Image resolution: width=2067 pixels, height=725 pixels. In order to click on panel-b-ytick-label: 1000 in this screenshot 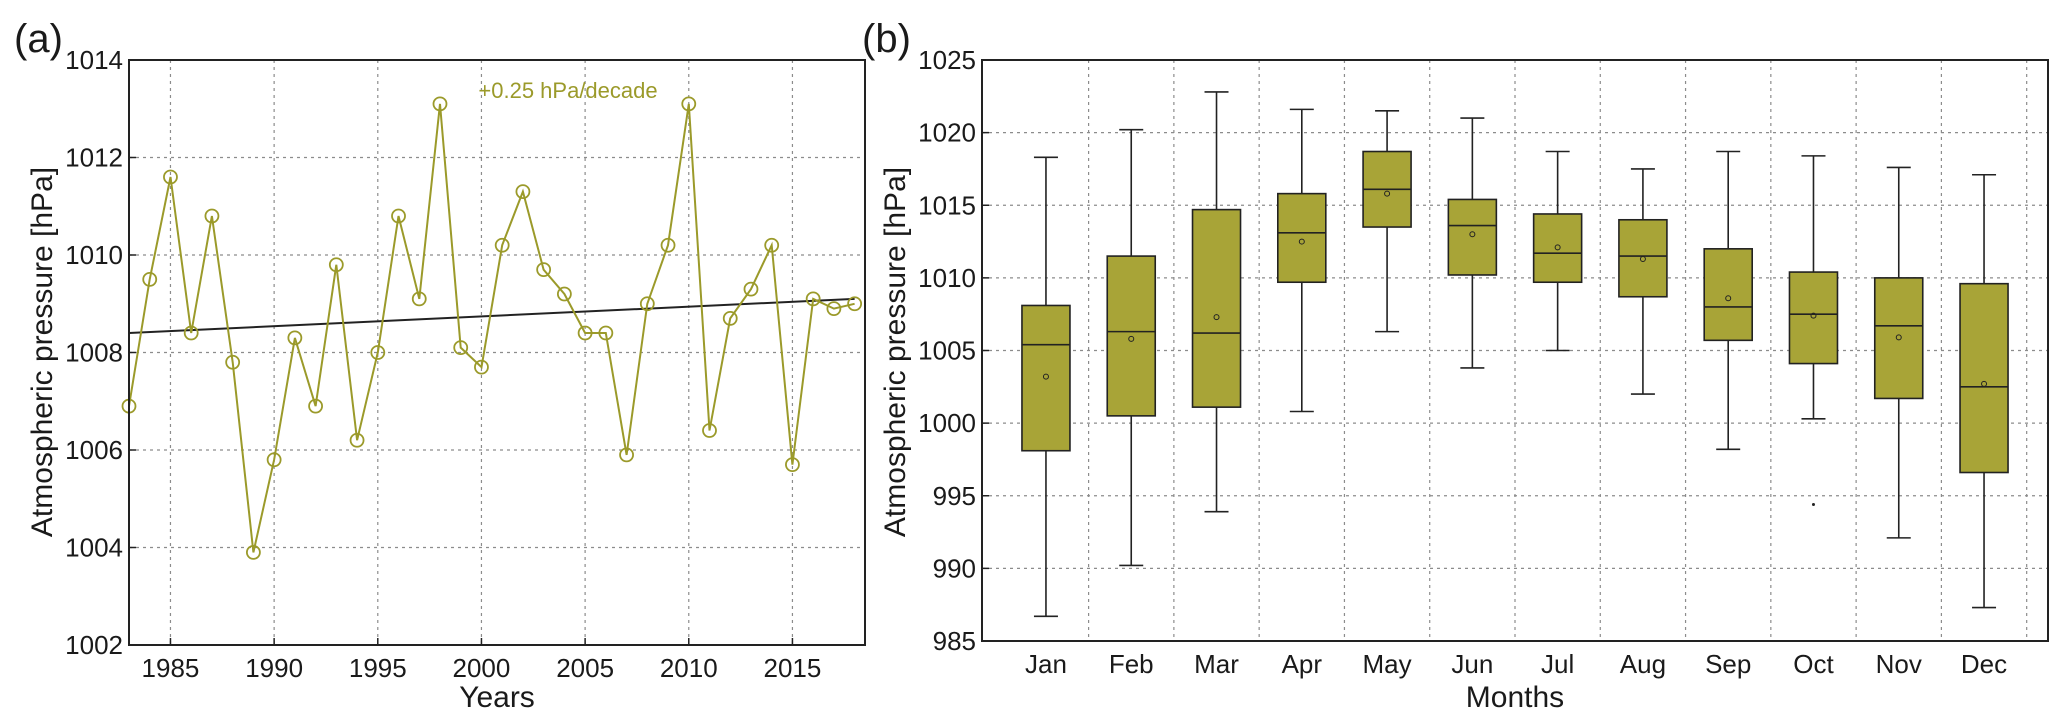, I will do `click(947, 423)`.